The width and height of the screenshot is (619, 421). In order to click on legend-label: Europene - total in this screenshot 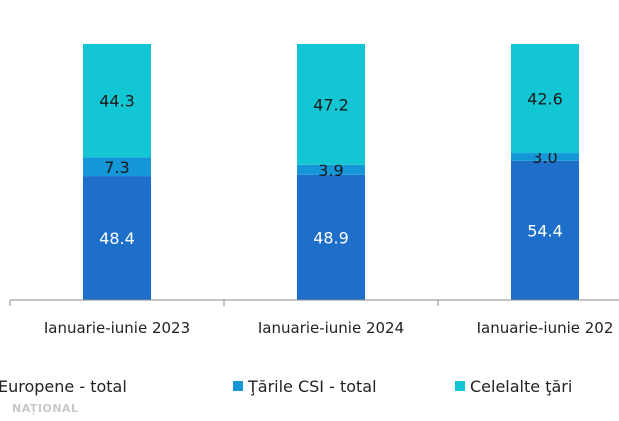, I will do `click(63, 386)`.